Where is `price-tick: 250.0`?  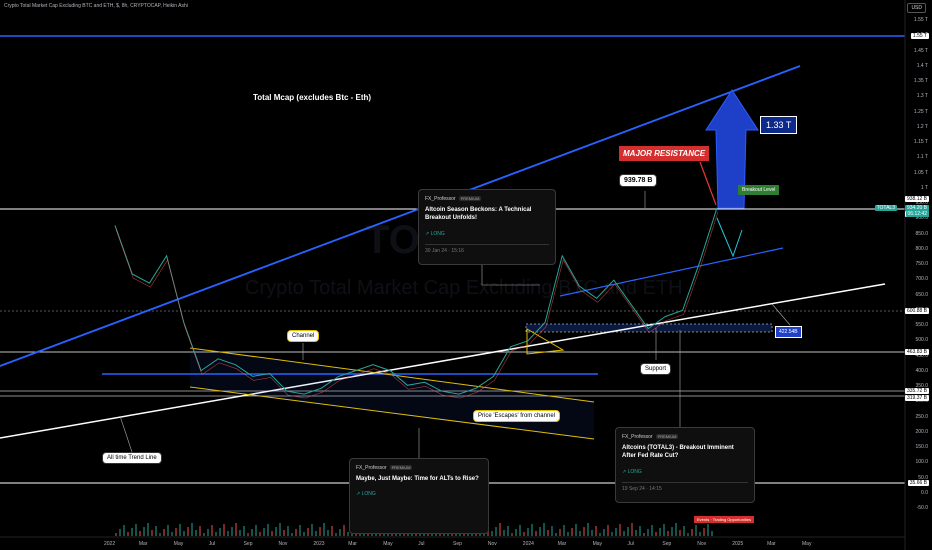
price-tick: 250.0 is located at coordinates (921, 416).